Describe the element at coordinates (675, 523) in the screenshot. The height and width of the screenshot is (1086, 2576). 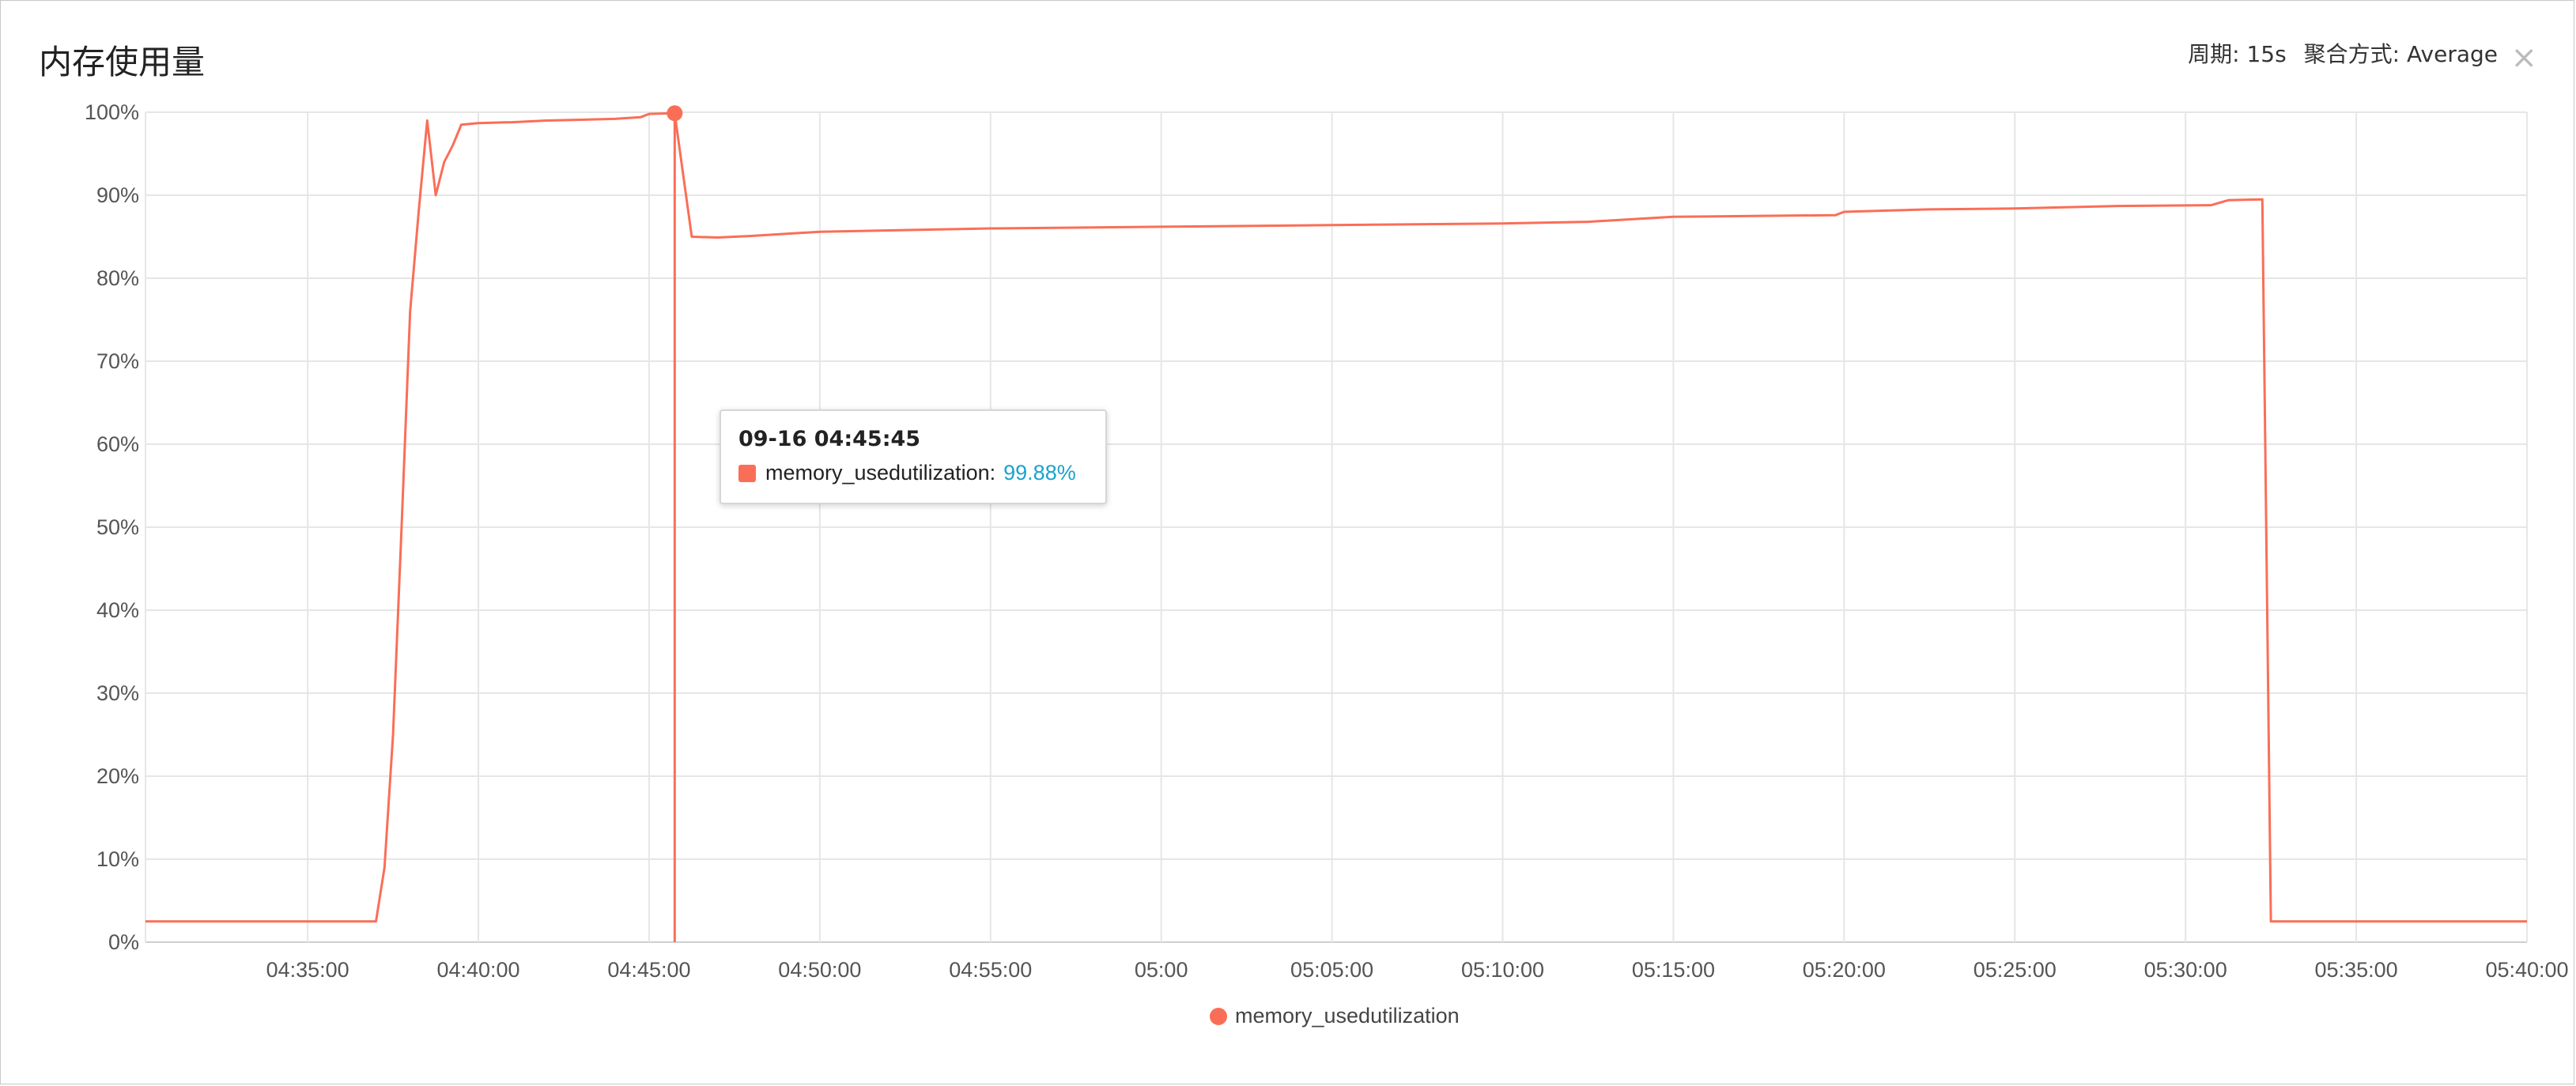
I see `marker-layer` at that location.